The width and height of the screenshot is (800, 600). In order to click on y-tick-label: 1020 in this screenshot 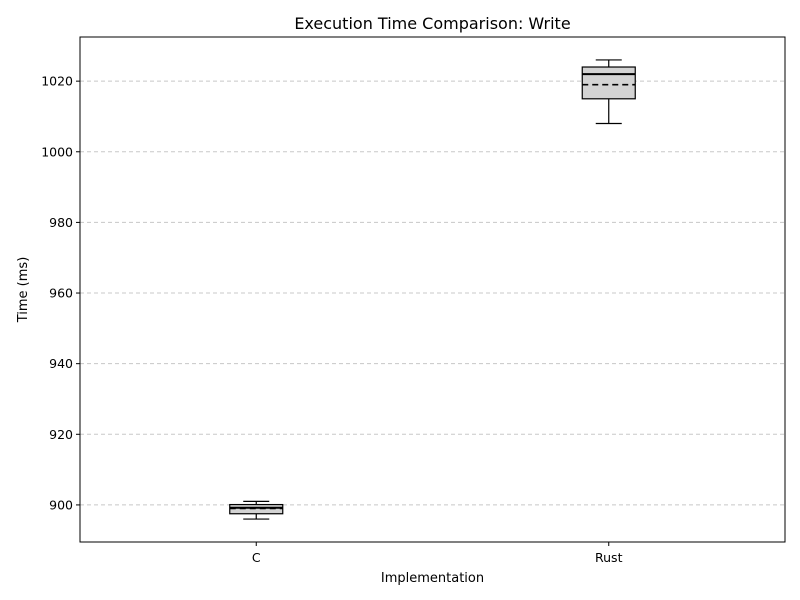, I will do `click(57, 81)`.